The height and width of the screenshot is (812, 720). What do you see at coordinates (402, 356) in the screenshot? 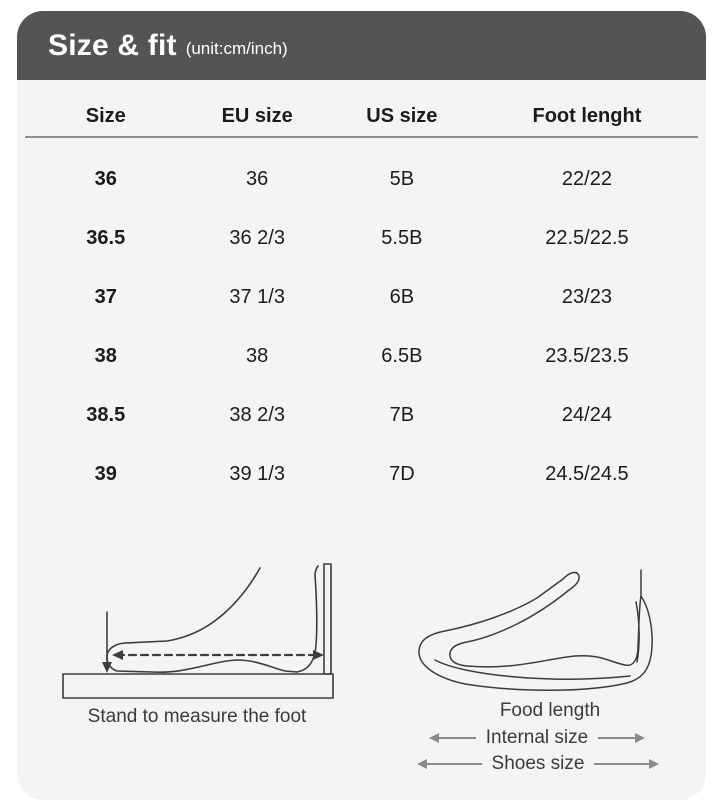
I see `table-cell: 6.5B` at bounding box center [402, 356].